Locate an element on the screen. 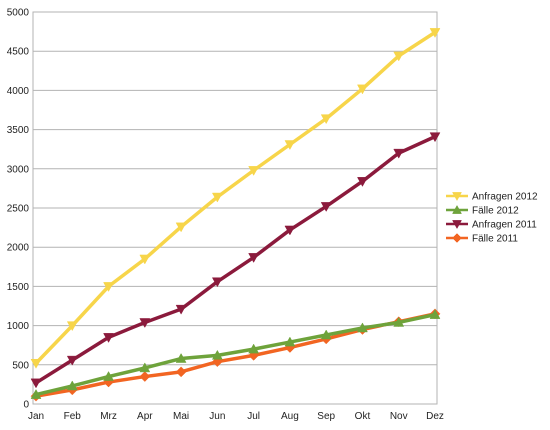 This screenshot has width=550, height=430. y-tick-label: 0 is located at coordinates (26, 405).